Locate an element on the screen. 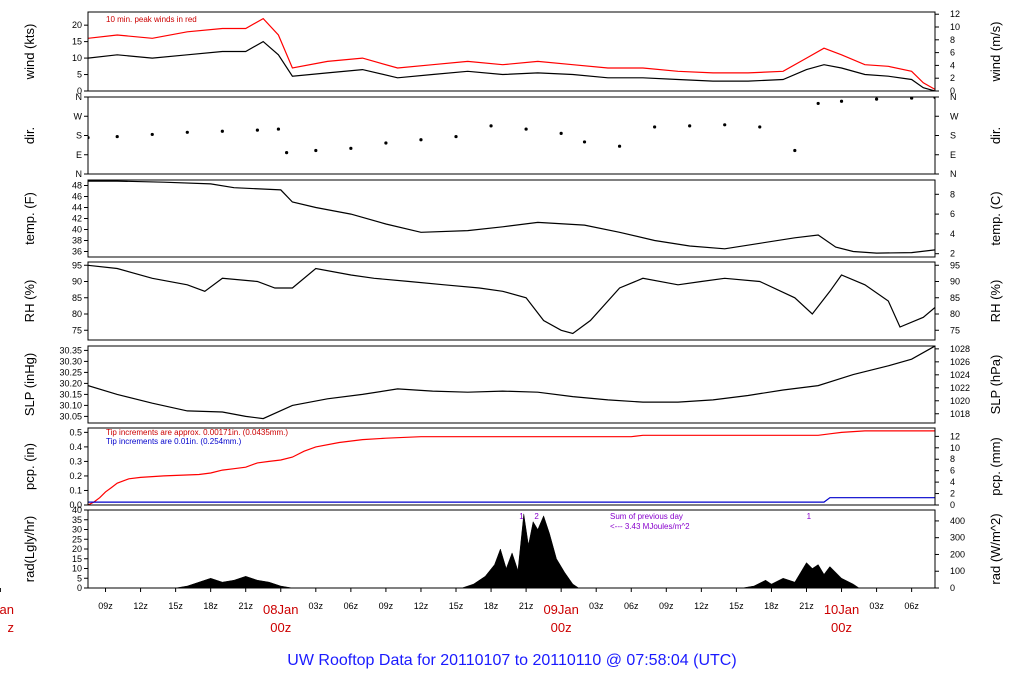 This screenshot has height=700, width=1024. plot-area-pcp is located at coordinates (511, 467).